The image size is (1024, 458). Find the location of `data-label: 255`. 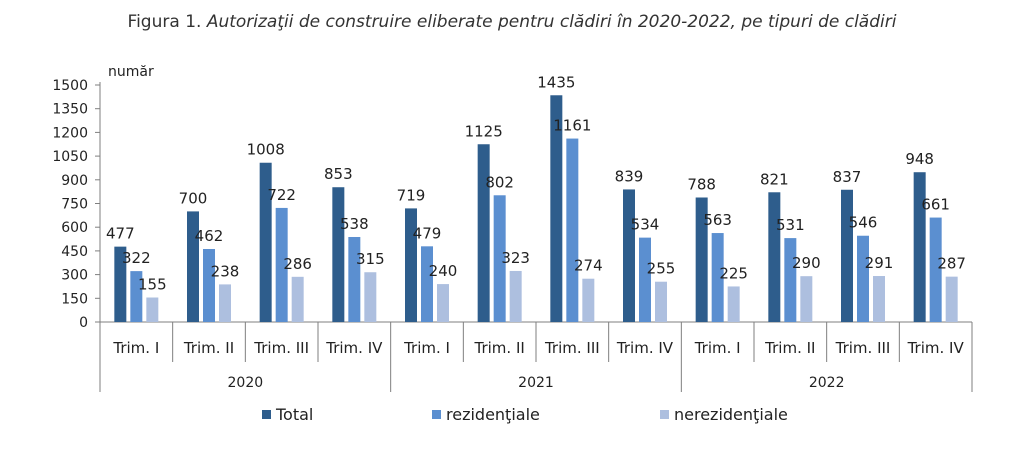

data-label: 255 is located at coordinates (661, 269).